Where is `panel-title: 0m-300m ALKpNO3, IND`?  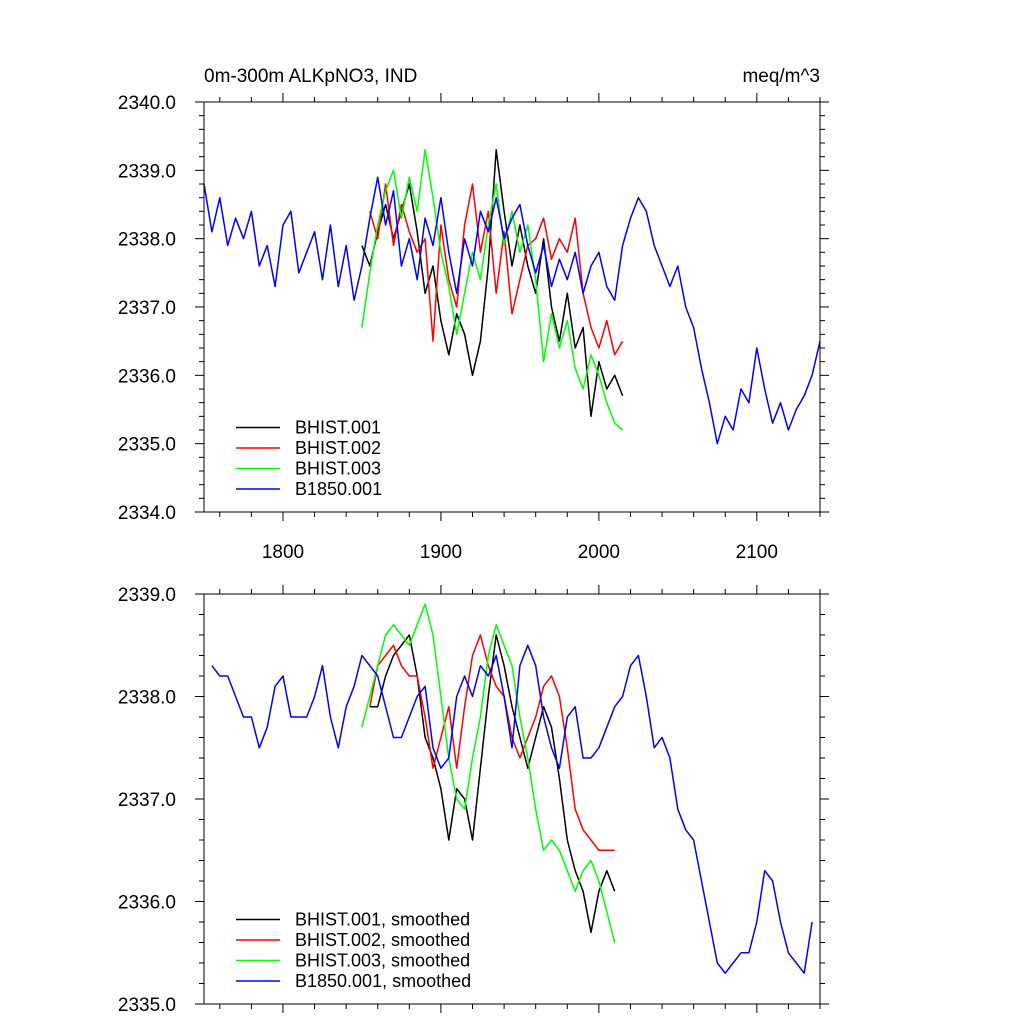 panel-title: 0m-300m ALKpNO3, IND is located at coordinates (310, 76).